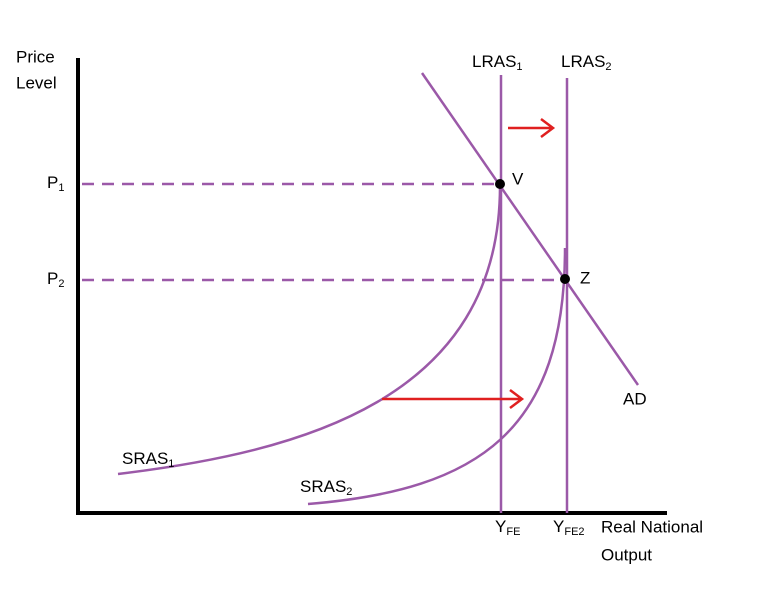 Image resolution: width=783 pixels, height=590 pixels. I want to click on curve-label: SRAS1, so click(148, 459).